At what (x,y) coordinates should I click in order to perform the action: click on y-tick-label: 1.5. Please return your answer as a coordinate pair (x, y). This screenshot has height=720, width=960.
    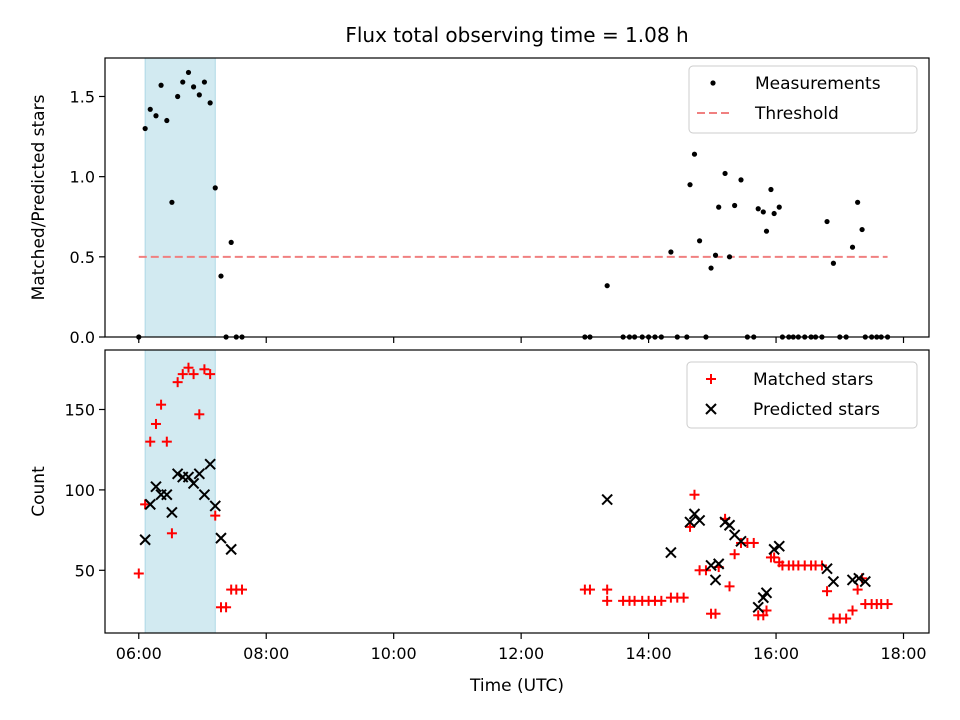
    Looking at the image, I should click on (82, 96).